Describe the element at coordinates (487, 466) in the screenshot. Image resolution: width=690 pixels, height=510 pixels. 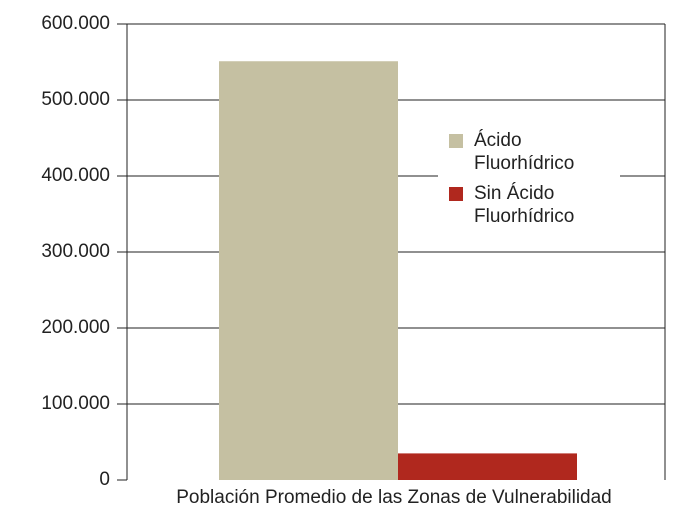
I see `bar` at that location.